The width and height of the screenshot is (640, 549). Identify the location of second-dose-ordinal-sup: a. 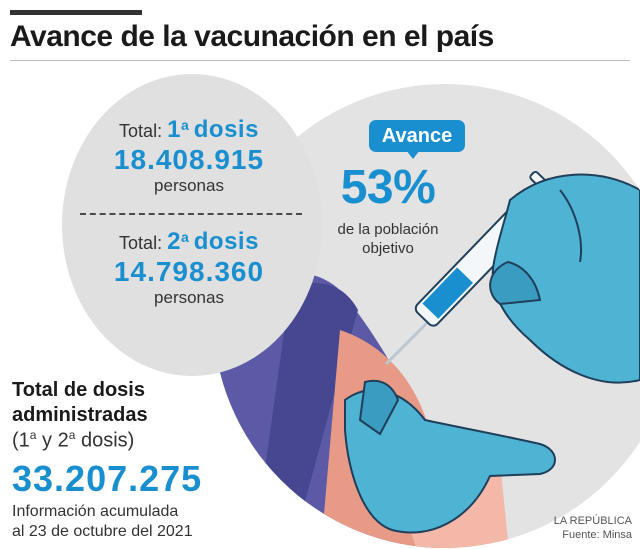
(184, 237).